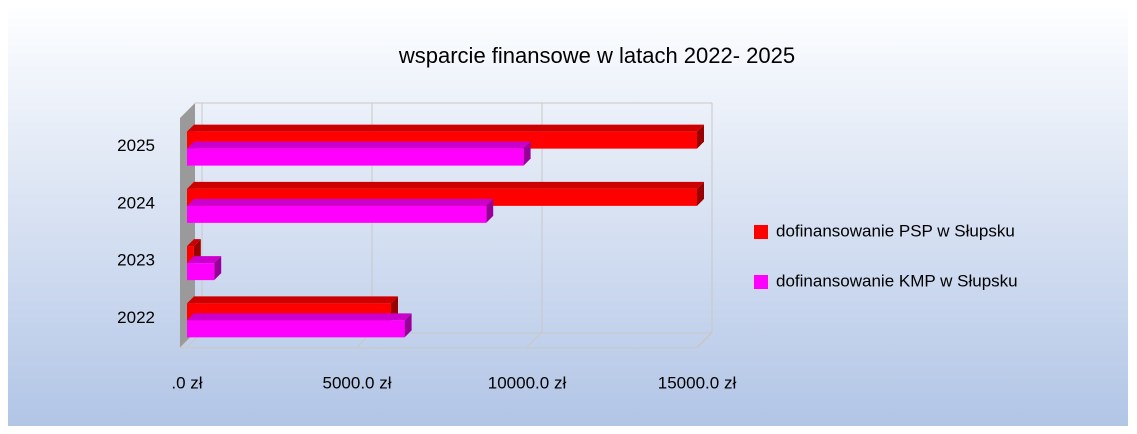 The height and width of the screenshot is (434, 1137). I want to click on x-tick-label: 5000.0 zł, so click(357, 382).